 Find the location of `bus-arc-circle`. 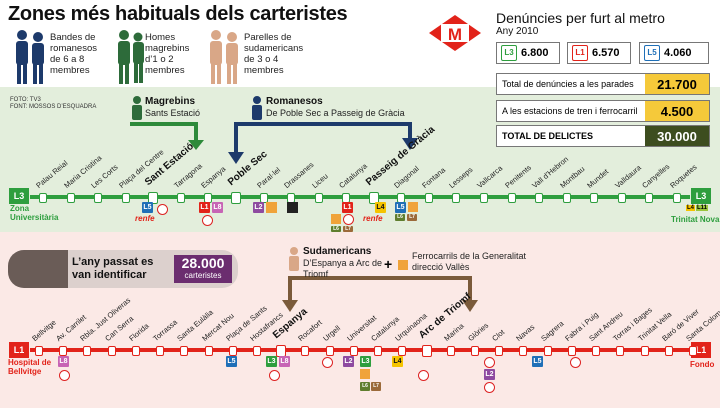

bus-arc-circle is located at coordinates (423, 375).